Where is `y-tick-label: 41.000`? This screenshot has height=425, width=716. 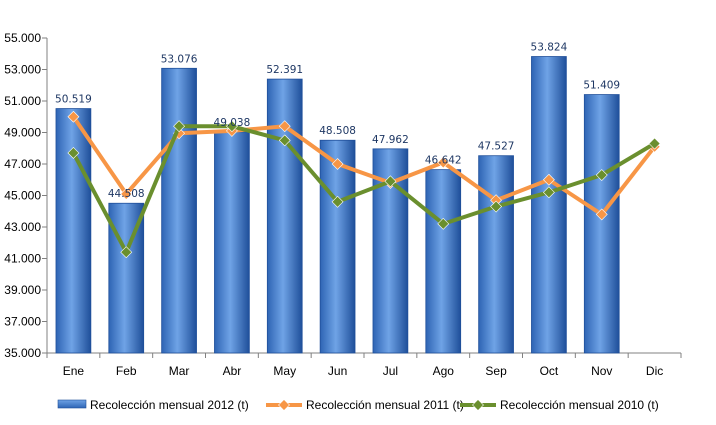
y-tick-label: 41.000 is located at coordinates (22, 259).